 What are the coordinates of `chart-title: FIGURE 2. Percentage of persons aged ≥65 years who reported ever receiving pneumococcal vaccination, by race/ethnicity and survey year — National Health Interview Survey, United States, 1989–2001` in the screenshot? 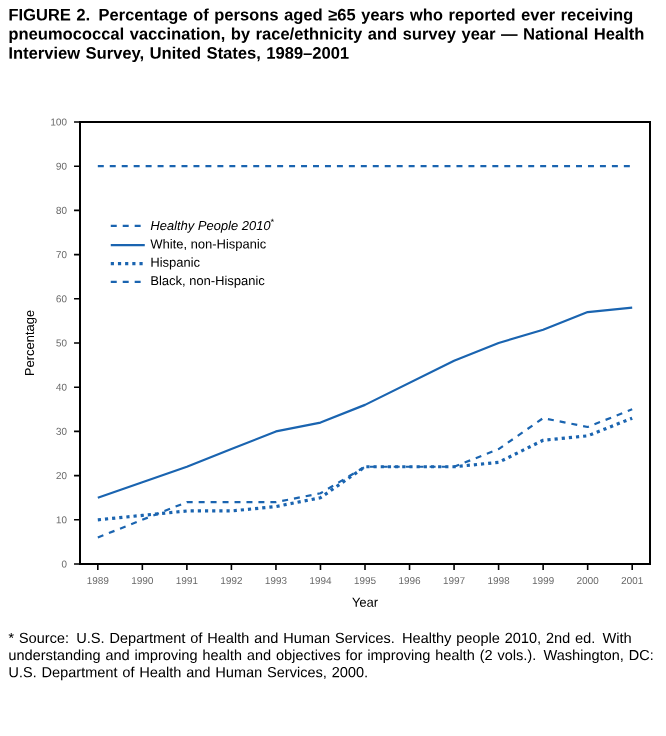 It's located at (326, 35).